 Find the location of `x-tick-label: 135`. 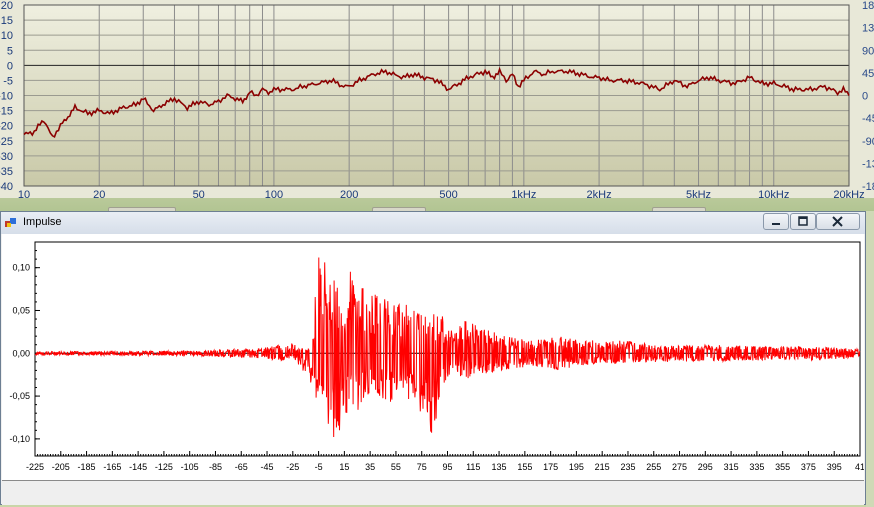

x-tick-label: 135 is located at coordinates (499, 467).